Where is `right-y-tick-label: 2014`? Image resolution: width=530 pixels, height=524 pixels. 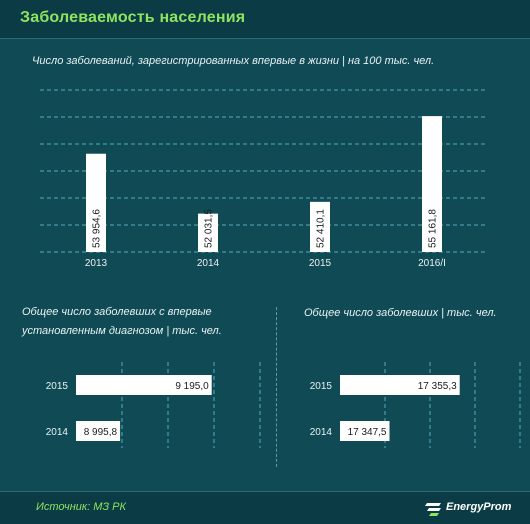
right-y-tick-label: 2014 is located at coordinates (321, 432).